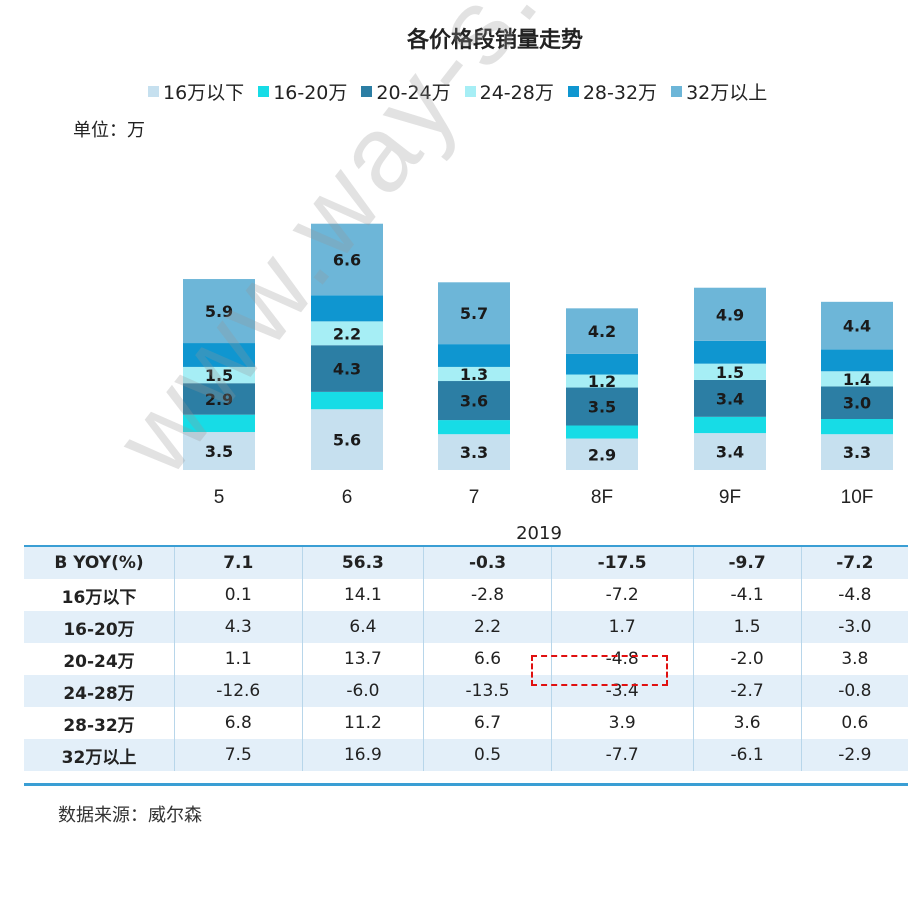 This screenshot has width=922, height=901. I want to click on table-row: 20-24万 1.1 13.7 6.6 -4.8 -2.0 3.8, so click(466, 659).